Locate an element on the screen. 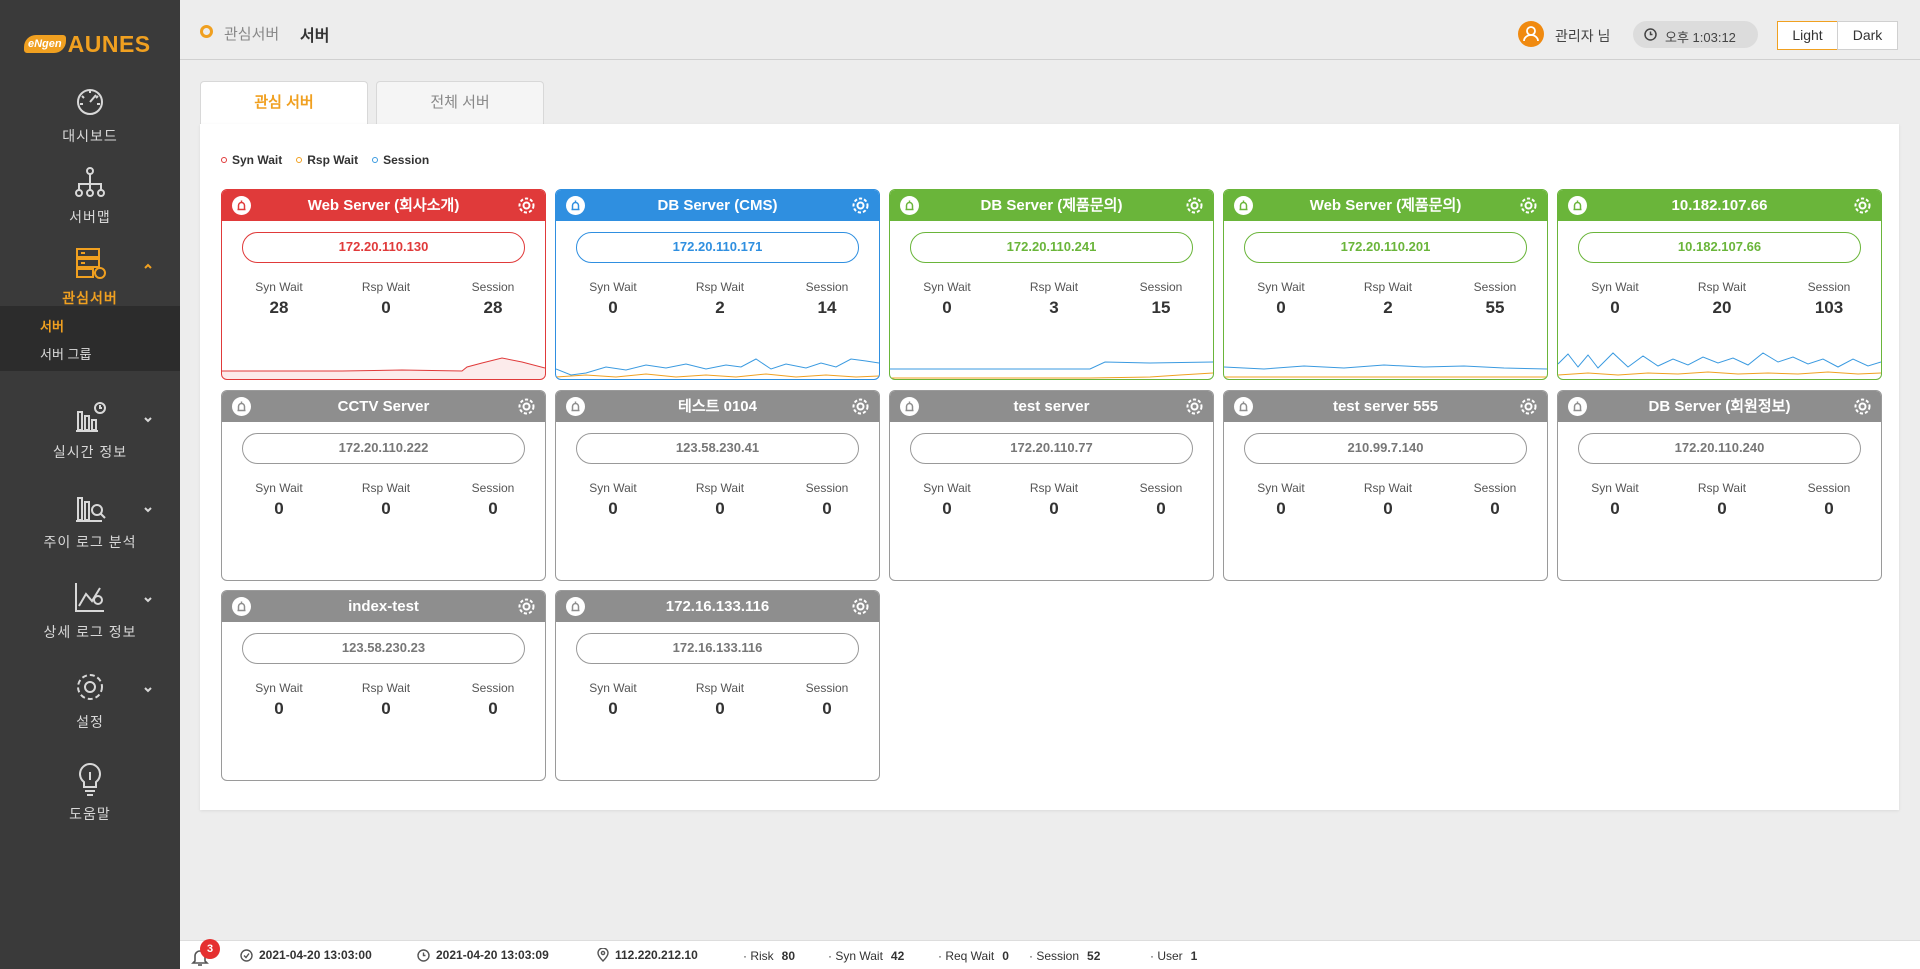 The width and height of the screenshot is (1920, 969). user-name: 관리자 님 is located at coordinates (1583, 36).